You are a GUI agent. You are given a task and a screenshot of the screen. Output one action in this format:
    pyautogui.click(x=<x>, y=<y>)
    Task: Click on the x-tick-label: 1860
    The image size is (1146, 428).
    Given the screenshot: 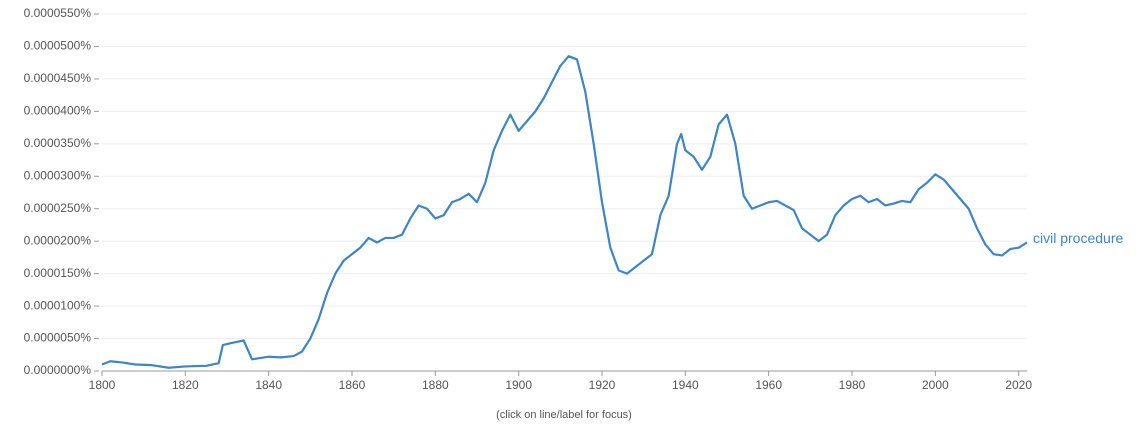 What is the action you would take?
    pyautogui.click(x=352, y=385)
    